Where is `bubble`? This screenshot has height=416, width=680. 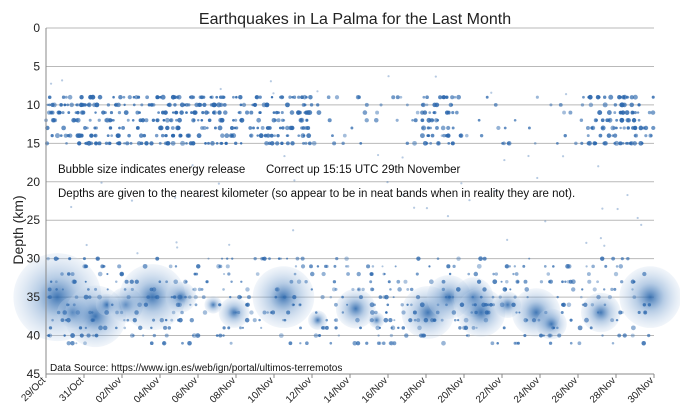
bubble is located at coordinates (318, 320).